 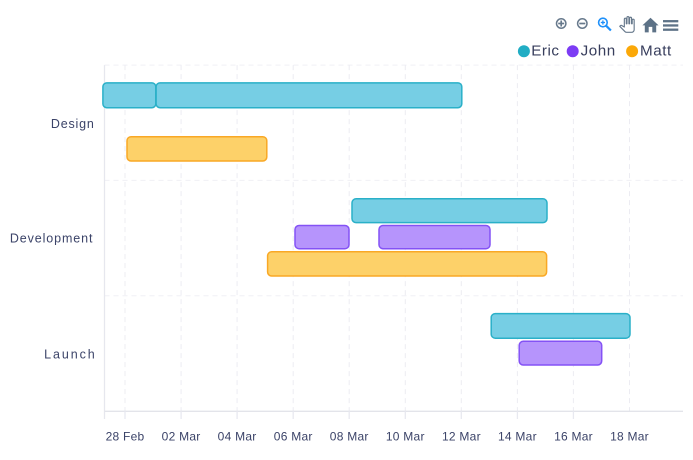 What do you see at coordinates (73, 124) in the screenshot?
I see `svg-text: Design` at bounding box center [73, 124].